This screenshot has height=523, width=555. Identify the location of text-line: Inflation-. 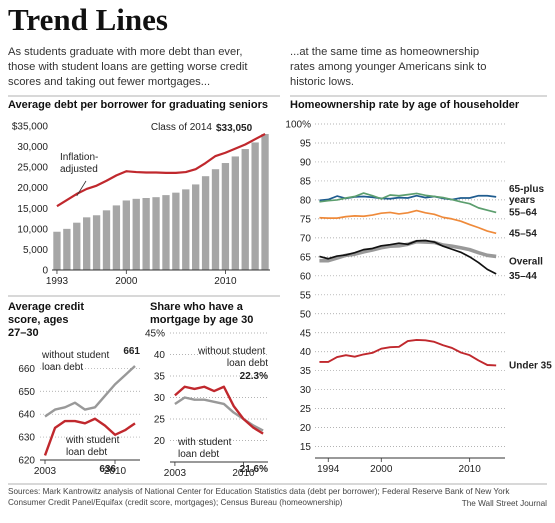
(79, 157).